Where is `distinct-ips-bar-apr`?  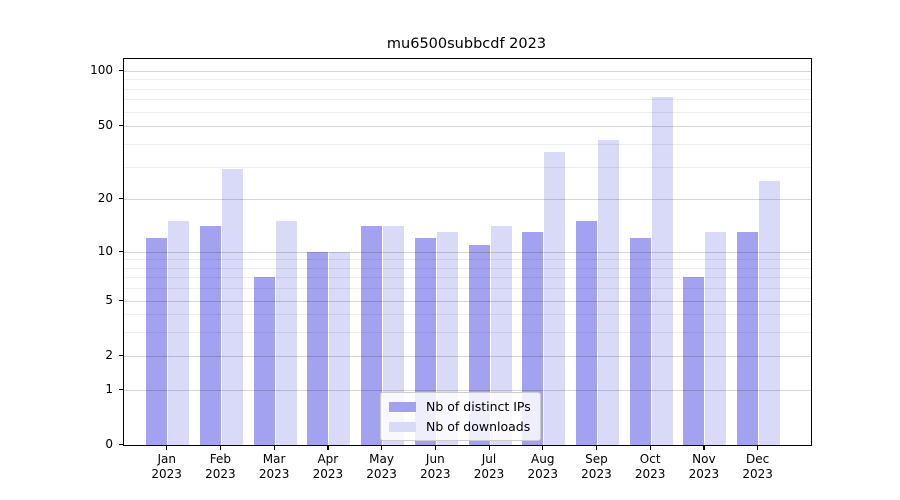 distinct-ips-bar-apr is located at coordinates (318, 348).